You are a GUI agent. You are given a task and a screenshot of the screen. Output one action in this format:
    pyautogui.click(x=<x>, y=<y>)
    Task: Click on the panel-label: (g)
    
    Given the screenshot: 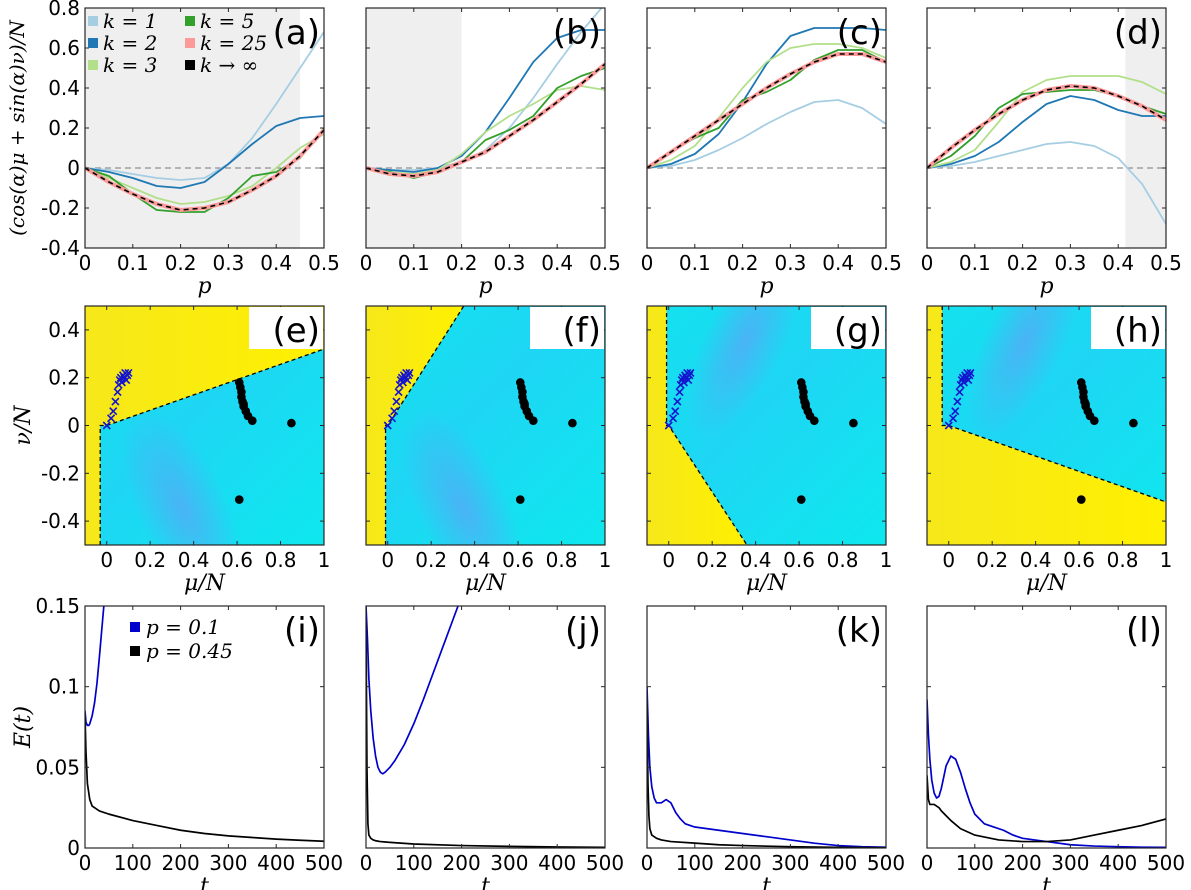 What is the action you would take?
    pyautogui.click(x=858, y=331)
    